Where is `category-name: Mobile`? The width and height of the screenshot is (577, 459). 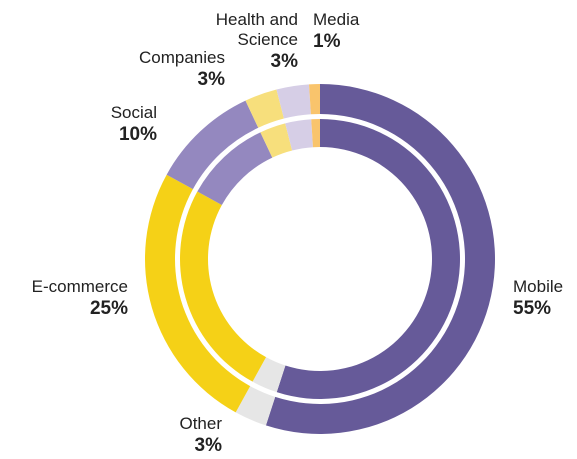
category-name: Mobile is located at coordinates (538, 286).